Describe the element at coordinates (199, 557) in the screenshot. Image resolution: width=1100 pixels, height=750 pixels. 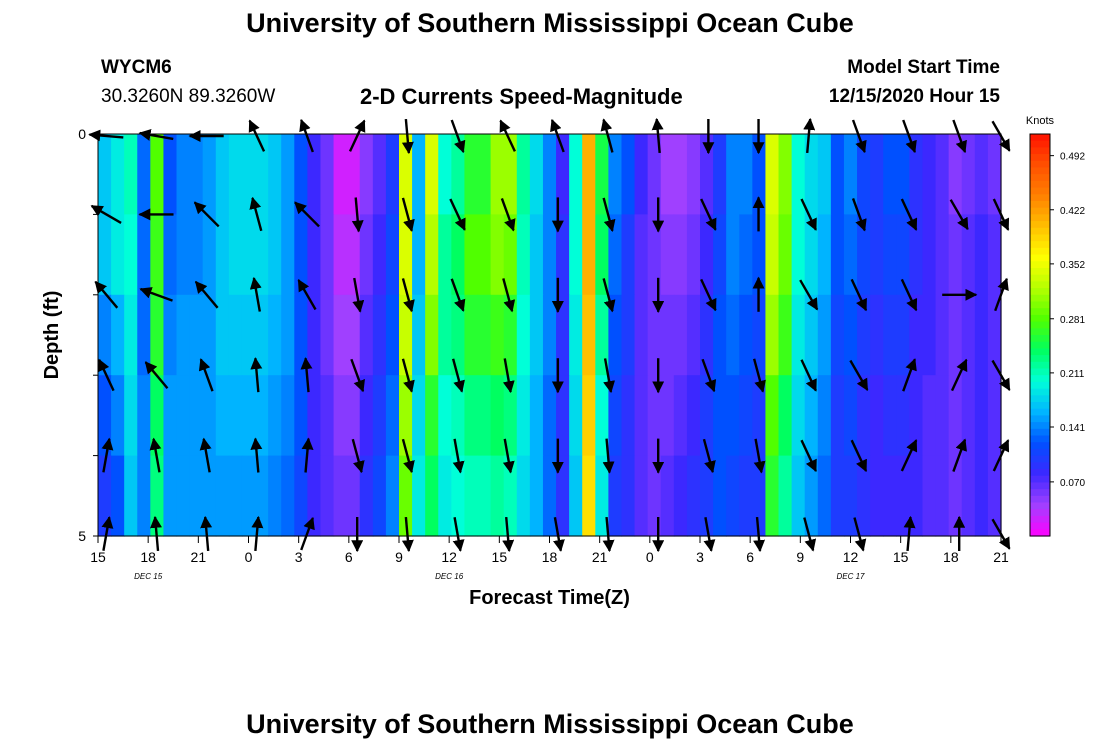
I see `x-tick-label: 21` at that location.